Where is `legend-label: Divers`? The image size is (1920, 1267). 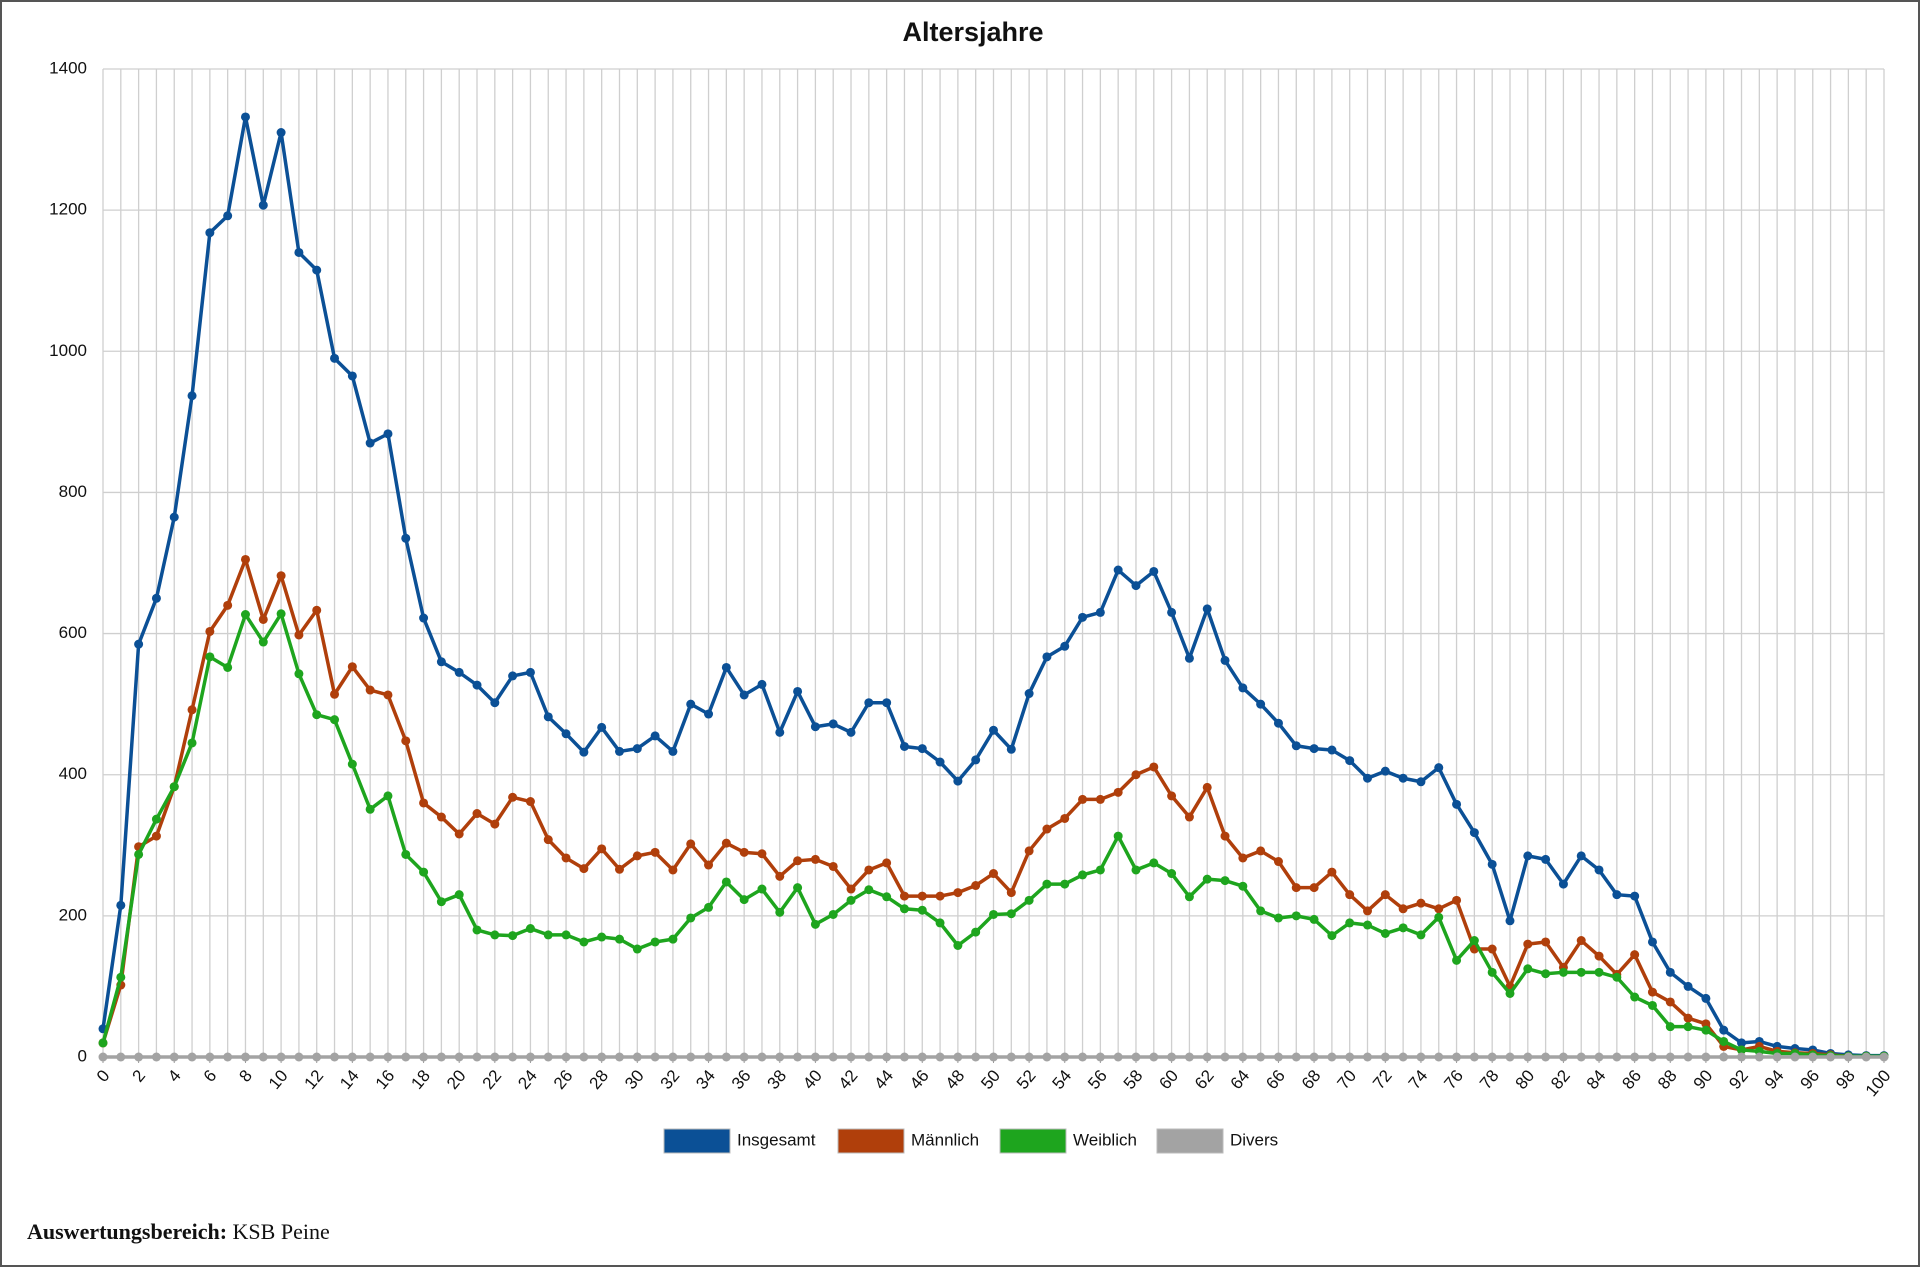
legend-label: Divers is located at coordinates (1254, 1139).